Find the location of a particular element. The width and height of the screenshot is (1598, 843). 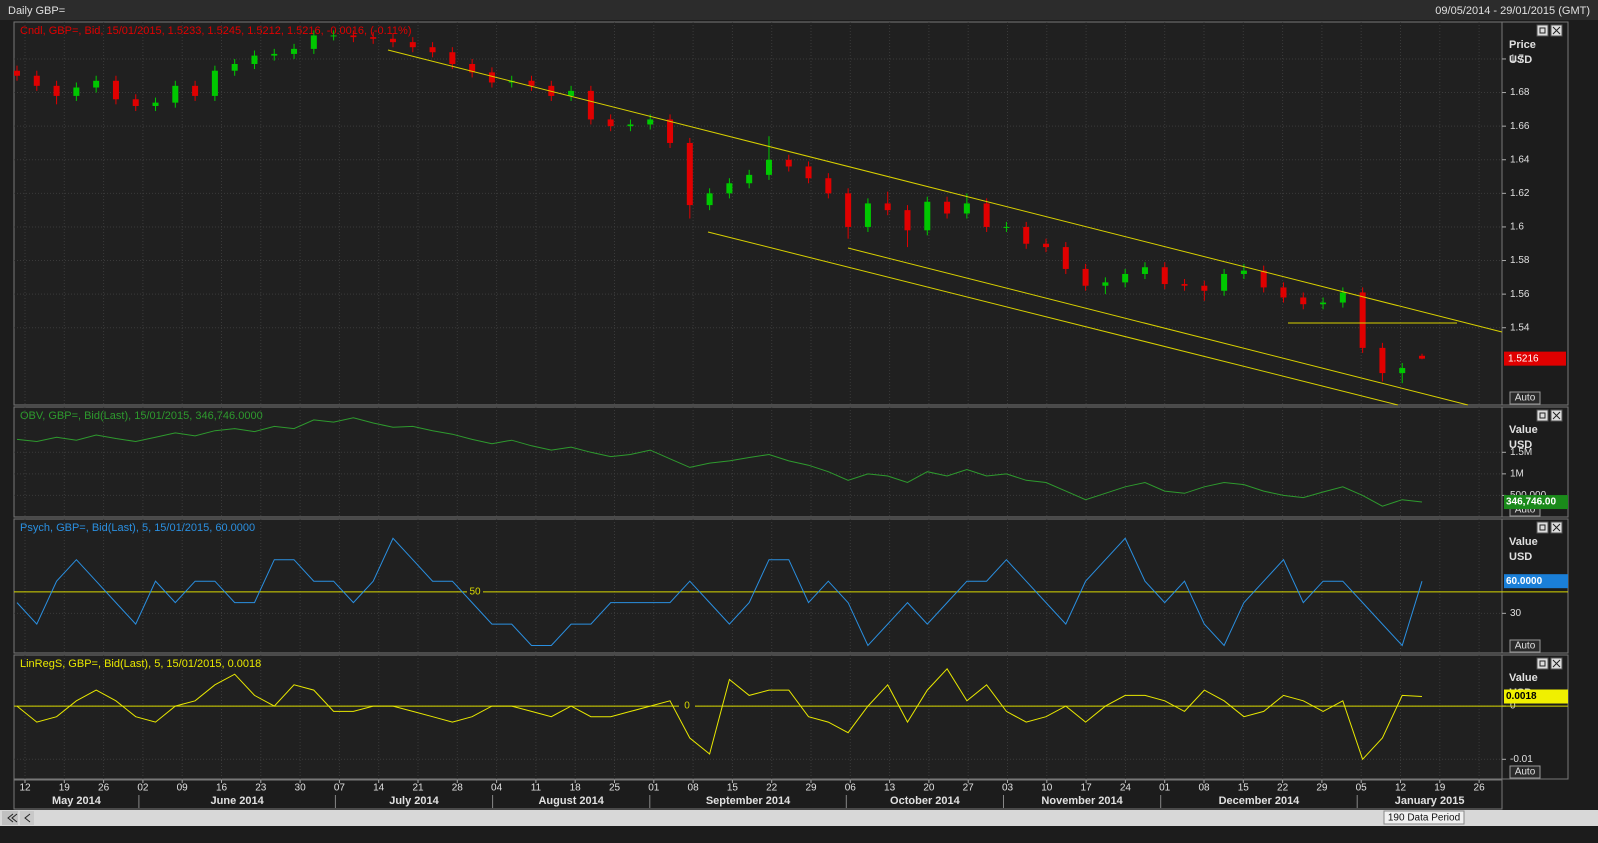

time-axis is located at coordinates (758, 794).